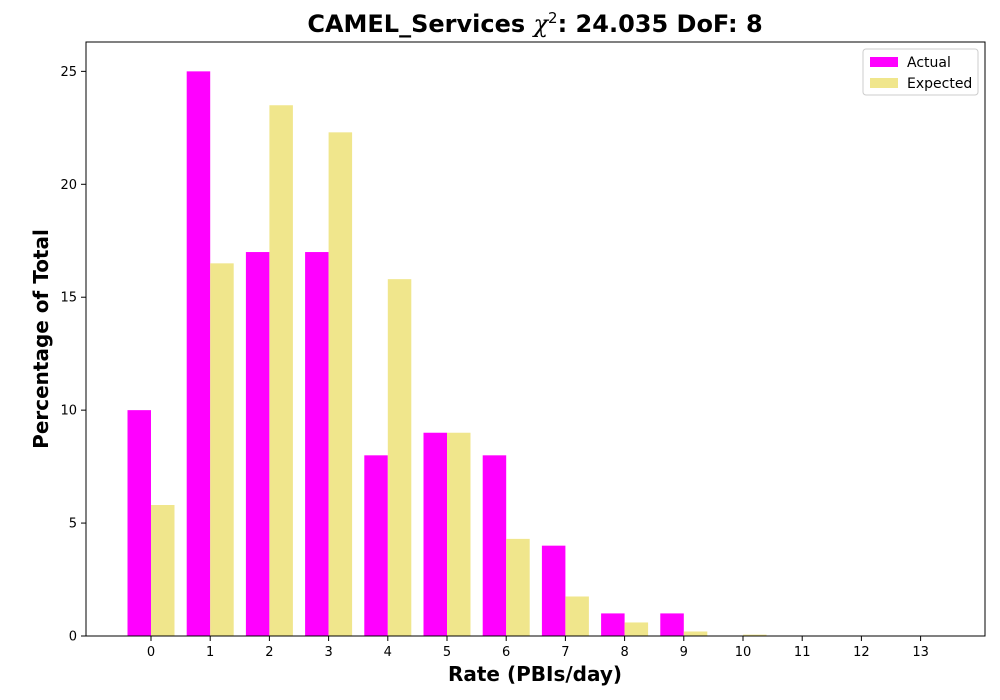 The image size is (1000, 700). I want to click on y-tick-label-20: 20, so click(68, 185).